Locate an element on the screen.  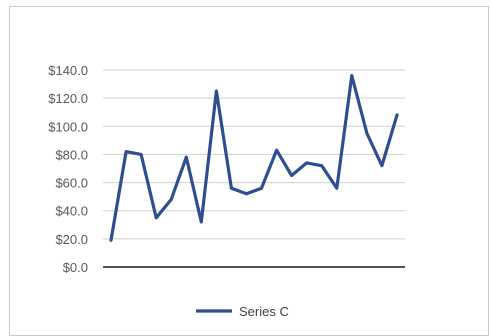
y-tick-label: $0.0 is located at coordinates (75, 267).